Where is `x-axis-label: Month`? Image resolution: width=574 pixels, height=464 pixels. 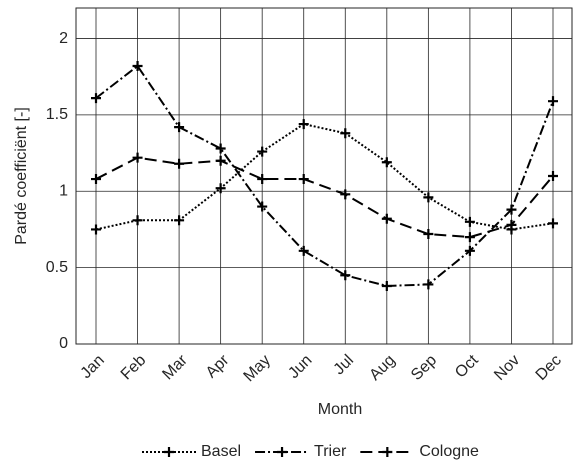
x-axis-label: Month is located at coordinates (340, 409).